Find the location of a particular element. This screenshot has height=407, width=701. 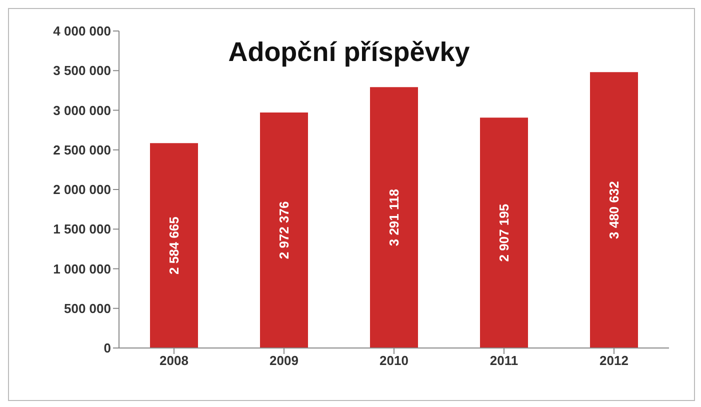

x-tick-label: 2010 is located at coordinates (394, 360).